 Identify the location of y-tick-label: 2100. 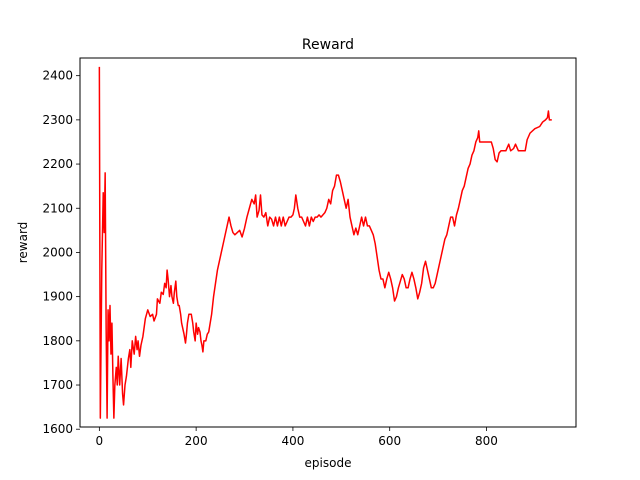
(57, 208).